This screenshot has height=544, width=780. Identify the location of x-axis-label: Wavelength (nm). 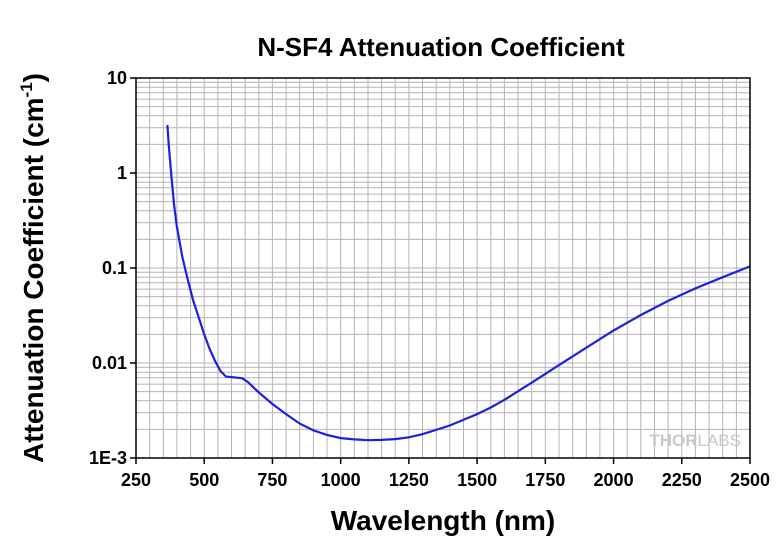
(443, 520).